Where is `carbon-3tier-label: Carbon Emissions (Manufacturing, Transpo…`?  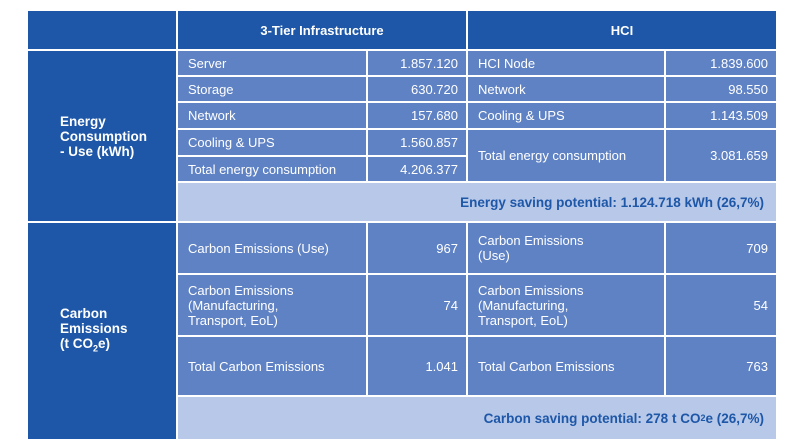
carbon-3tier-label: Carbon Emissions (Manufacturing, Transpo… is located at coordinates (272, 305).